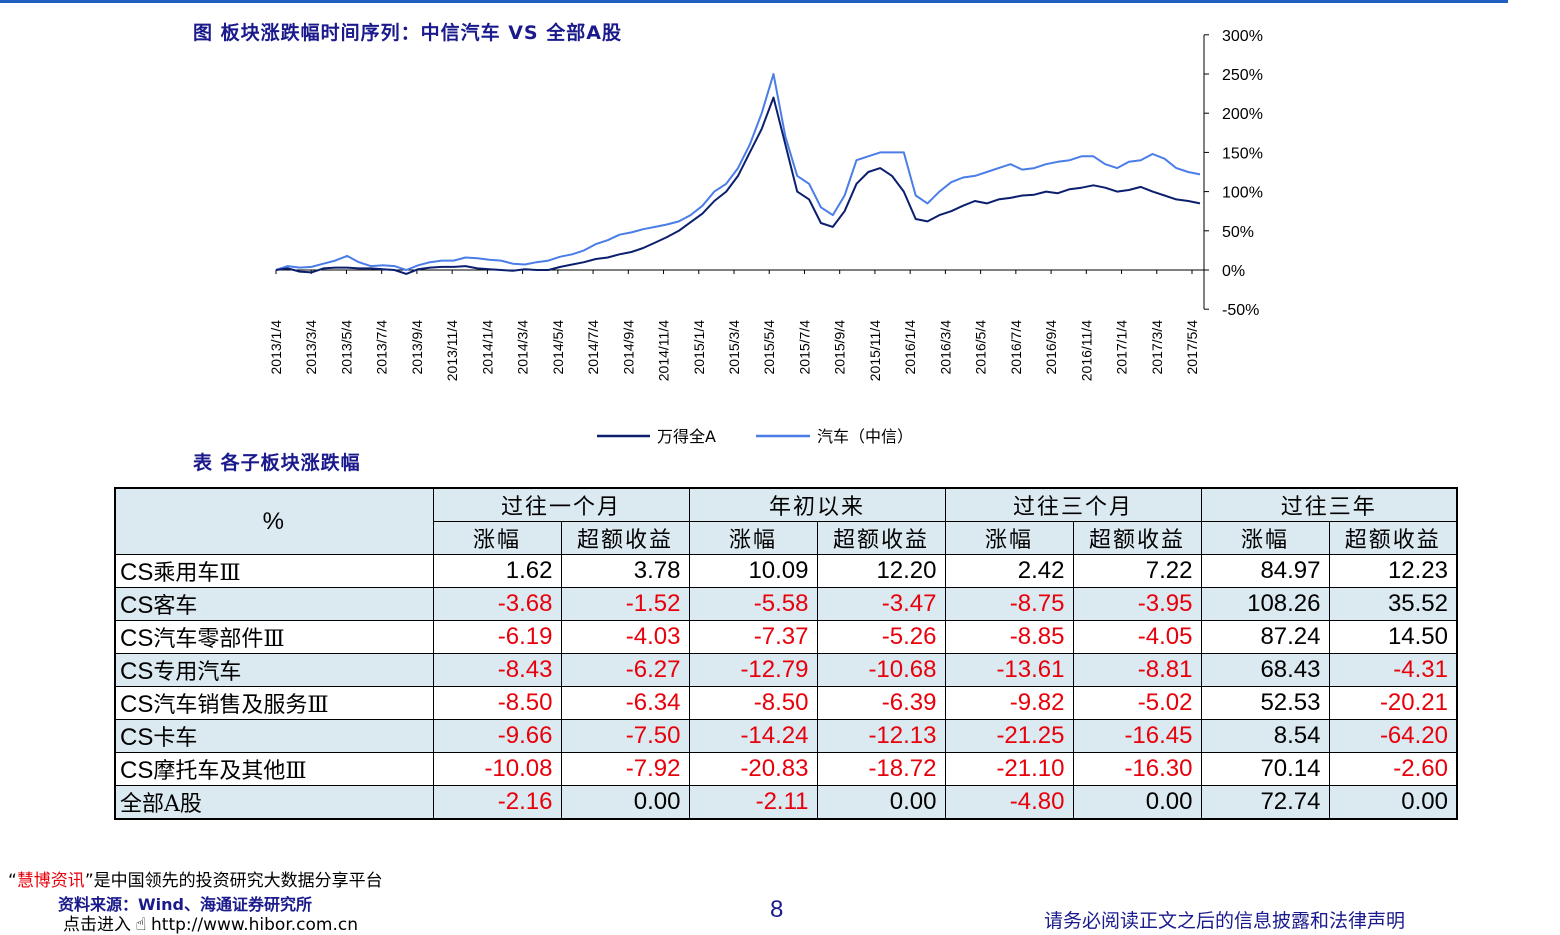 The image size is (1560, 935). I want to click on value-cell: -4.05, so click(1137, 637).